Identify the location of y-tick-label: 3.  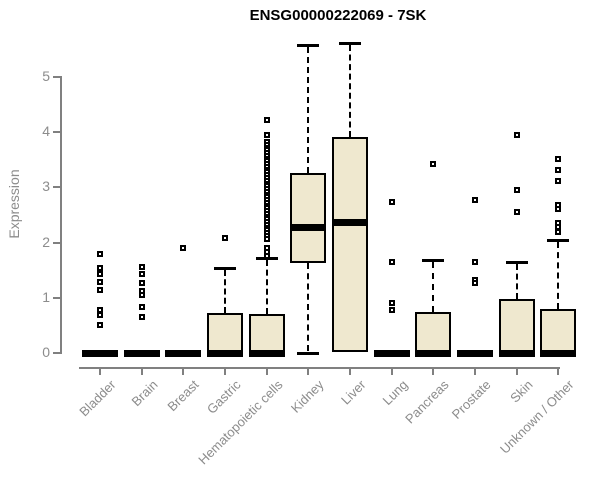
(46, 186).